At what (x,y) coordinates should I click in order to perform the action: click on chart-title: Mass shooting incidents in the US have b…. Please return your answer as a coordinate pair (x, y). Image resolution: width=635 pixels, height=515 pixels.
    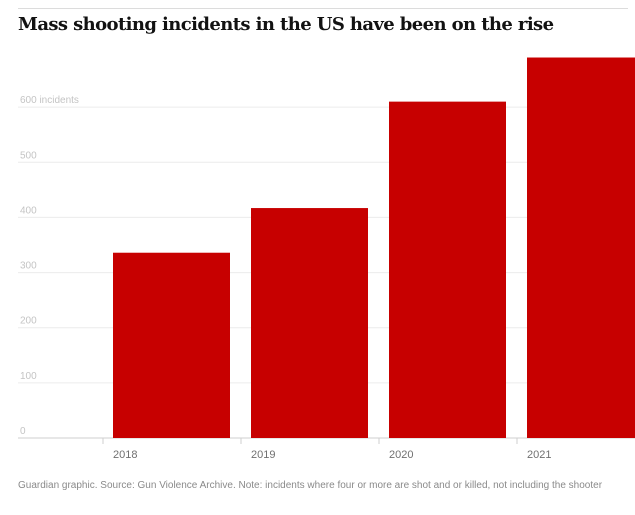
    Looking at the image, I should click on (286, 24).